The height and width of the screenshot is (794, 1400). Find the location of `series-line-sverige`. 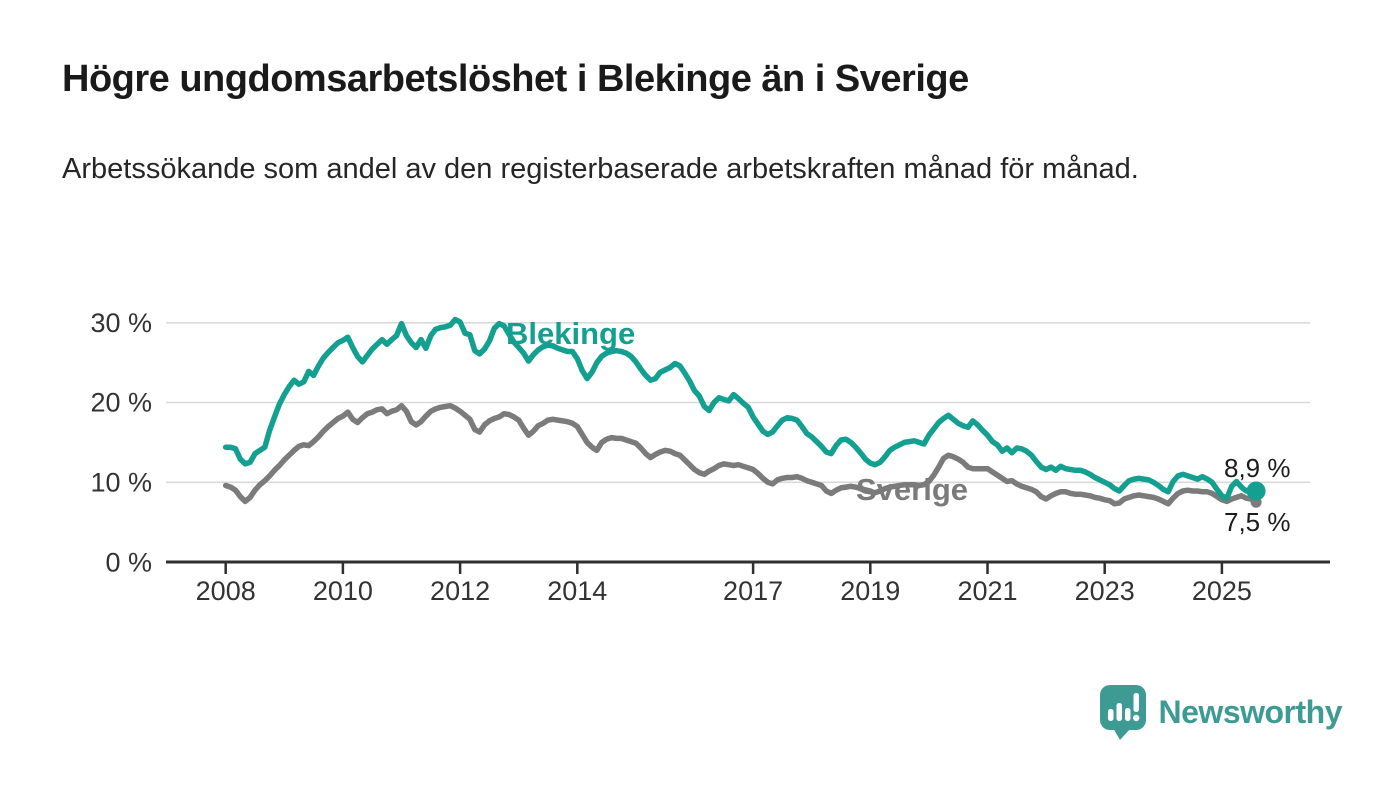

series-line-sverige is located at coordinates (740, 454).